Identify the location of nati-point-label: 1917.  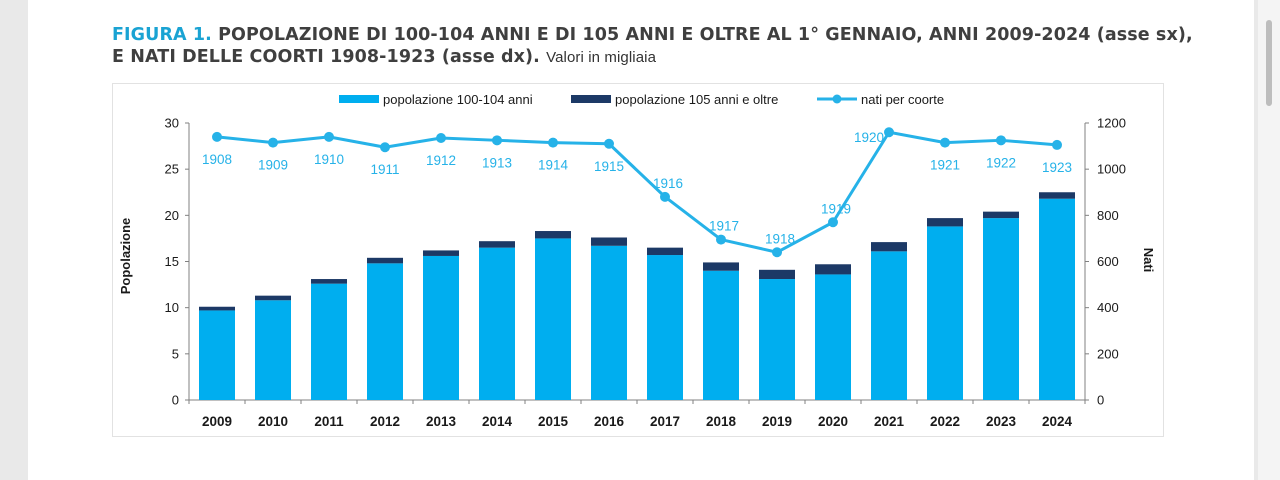
(724, 226).